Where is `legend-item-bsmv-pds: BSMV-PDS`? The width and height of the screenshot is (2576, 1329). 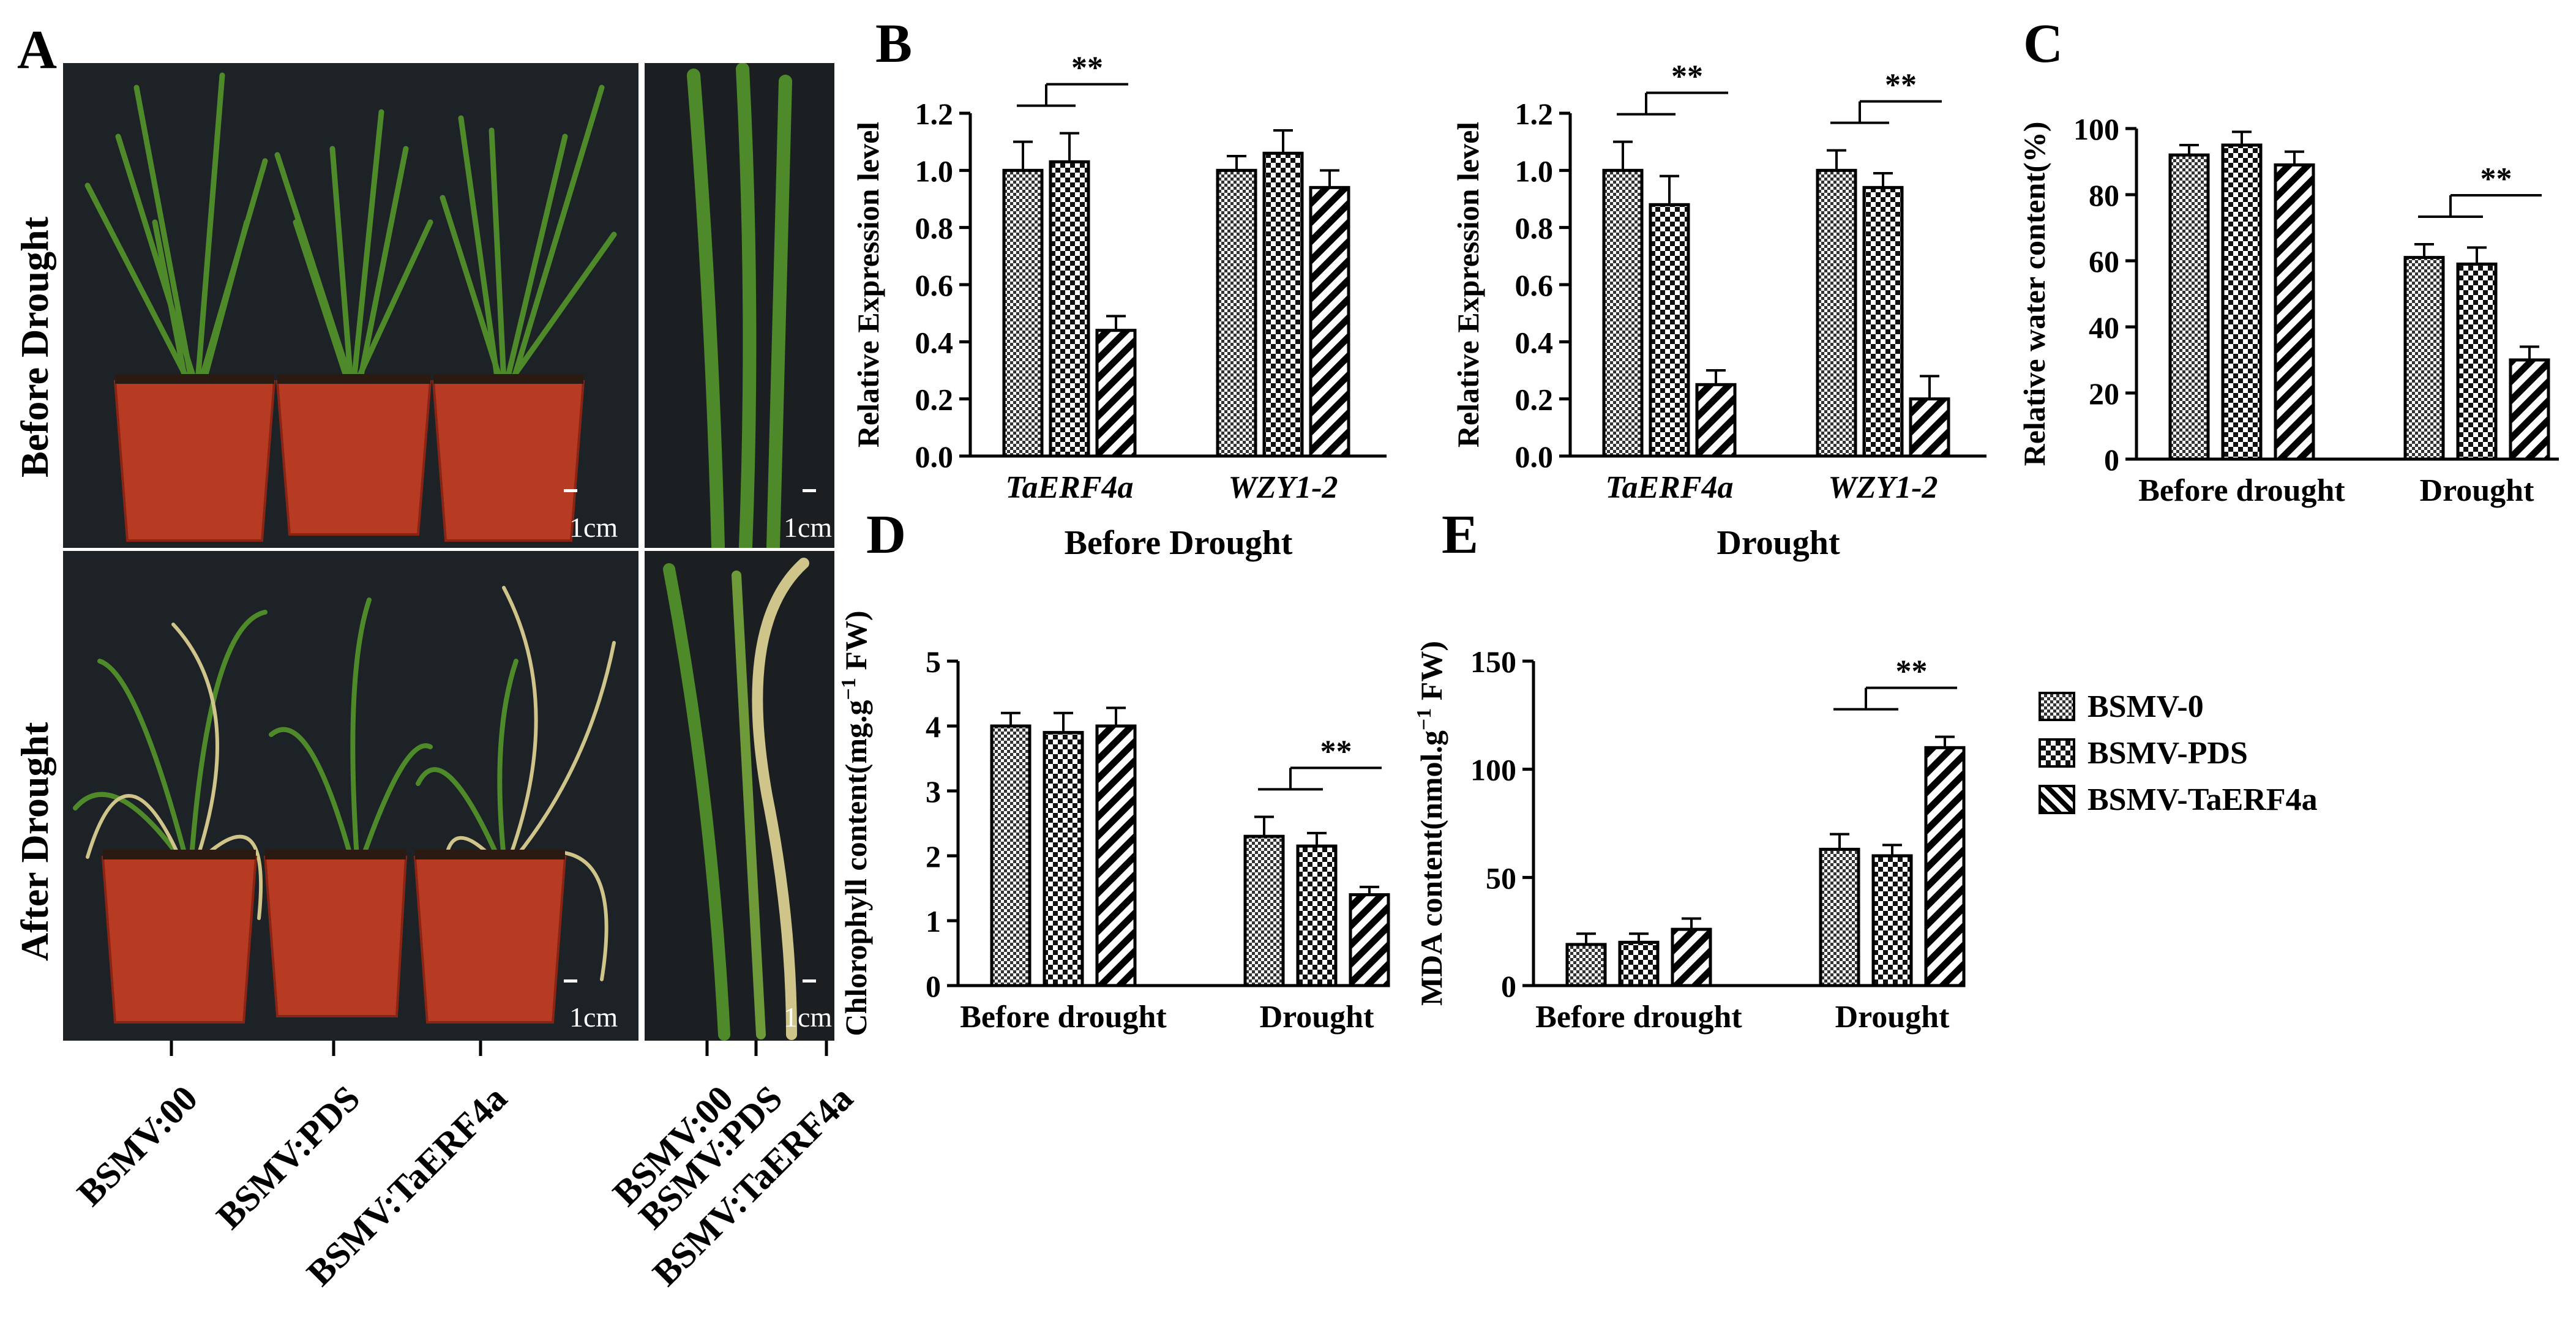 legend-item-bsmv-pds: BSMV-PDS is located at coordinates (2178, 753).